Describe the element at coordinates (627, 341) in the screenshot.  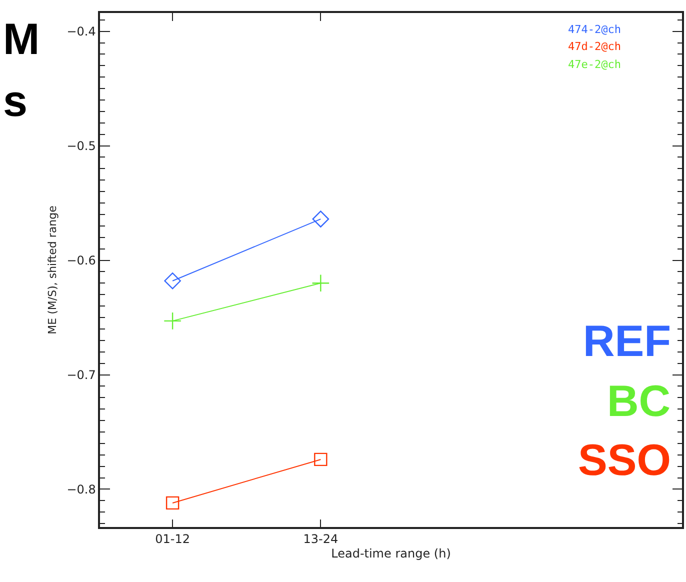
I see `annotation: REF` at that location.